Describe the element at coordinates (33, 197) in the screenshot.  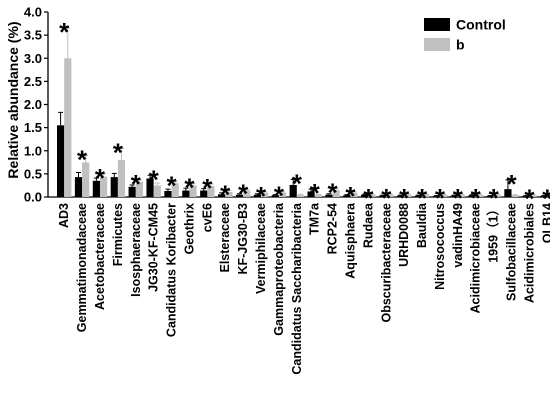
I see `y-tick-label: 0.0` at that location.